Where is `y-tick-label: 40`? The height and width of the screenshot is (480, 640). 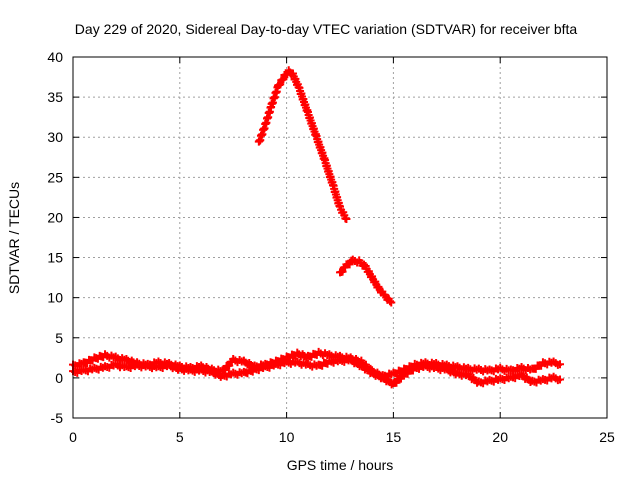 y-tick-label: 40 is located at coordinates (55, 57).